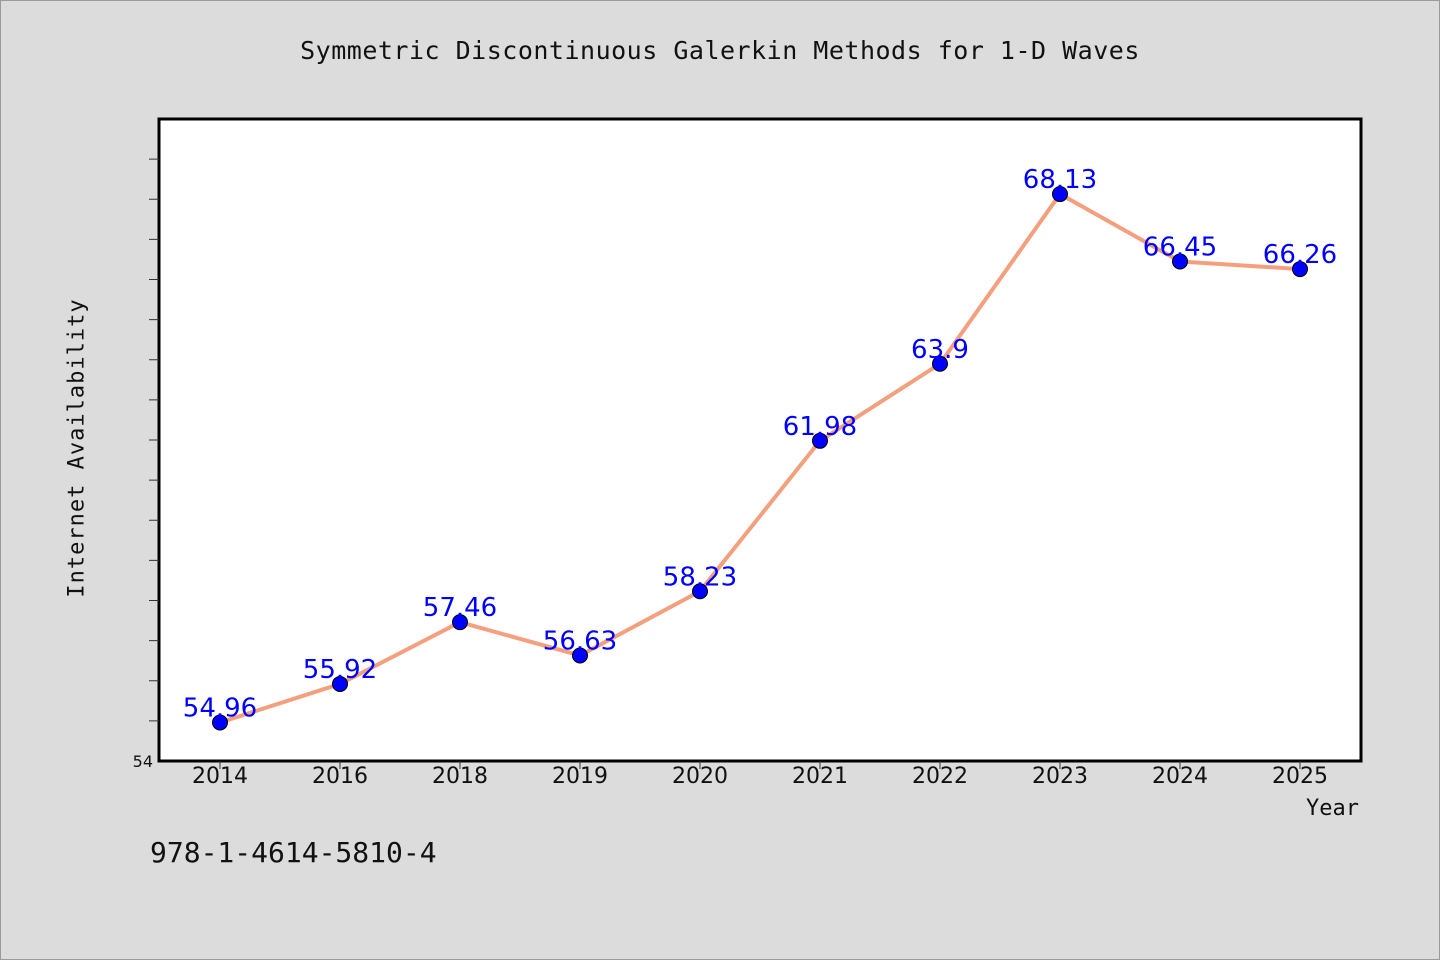 This screenshot has height=960, width=1440. Describe the element at coordinates (580, 776) in the screenshot. I see `x-tick-label: 2019` at that location.